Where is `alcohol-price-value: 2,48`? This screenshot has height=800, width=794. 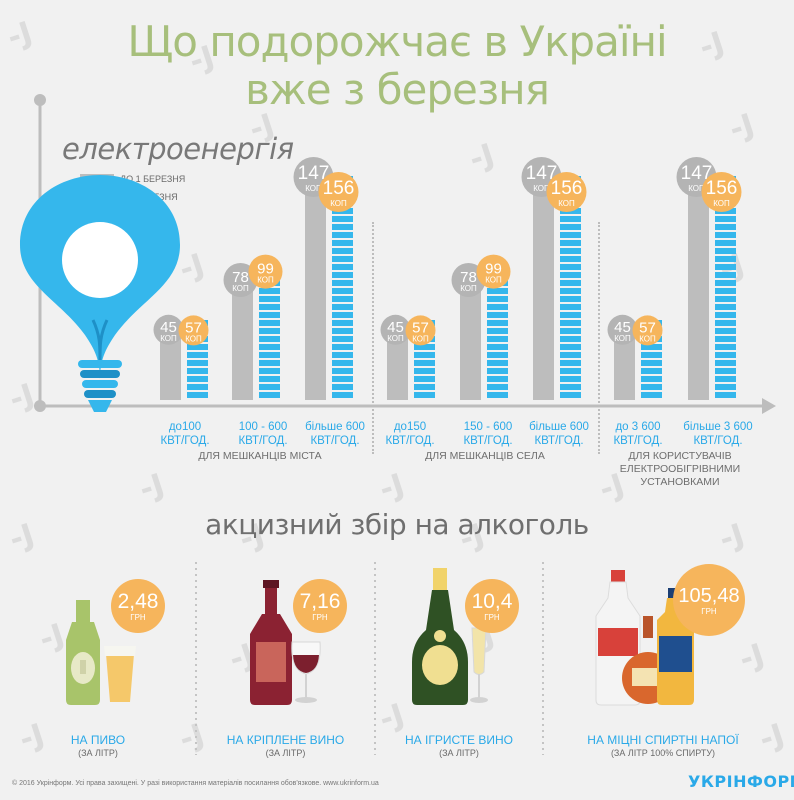
alcohol-price-value: 2,48 is located at coordinates (138, 601).